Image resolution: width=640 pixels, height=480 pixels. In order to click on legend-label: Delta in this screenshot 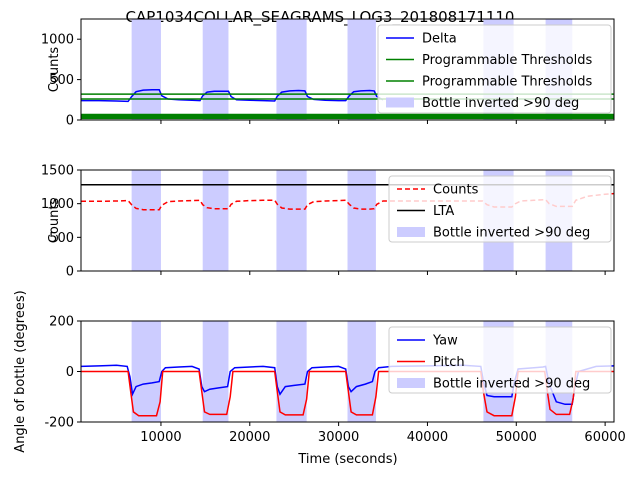, I will do `click(439, 39)`.